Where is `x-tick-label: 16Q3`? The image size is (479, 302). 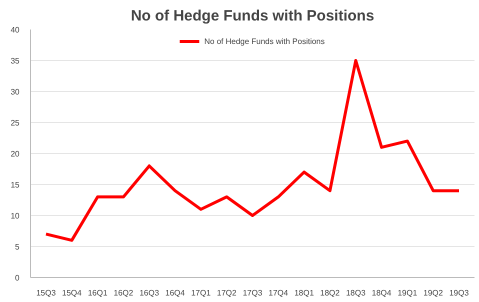
x-tick-label: 16Q3 is located at coordinates (149, 293).